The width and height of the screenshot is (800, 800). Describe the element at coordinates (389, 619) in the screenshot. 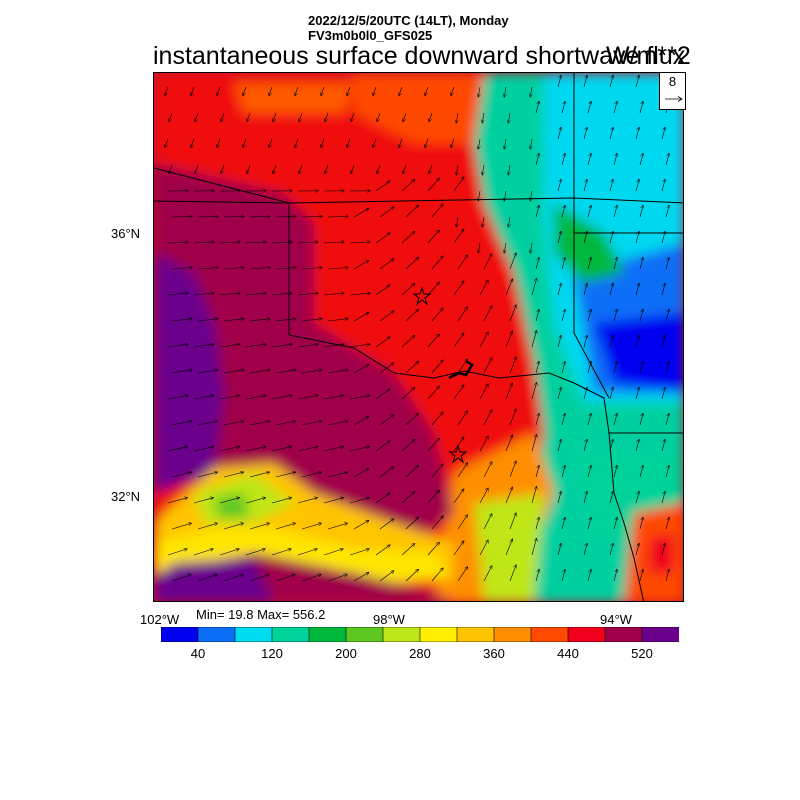

I see `lon-label-98w: 98°W` at that location.